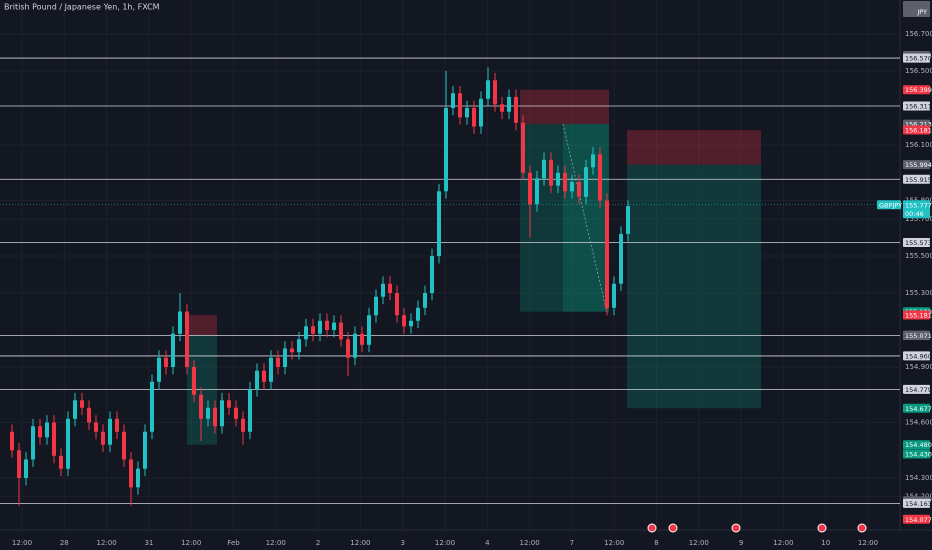 The height and width of the screenshot is (550, 932). Describe the element at coordinates (918, 520) in the screenshot. I see `price-tag-label: 154.077` at that location.